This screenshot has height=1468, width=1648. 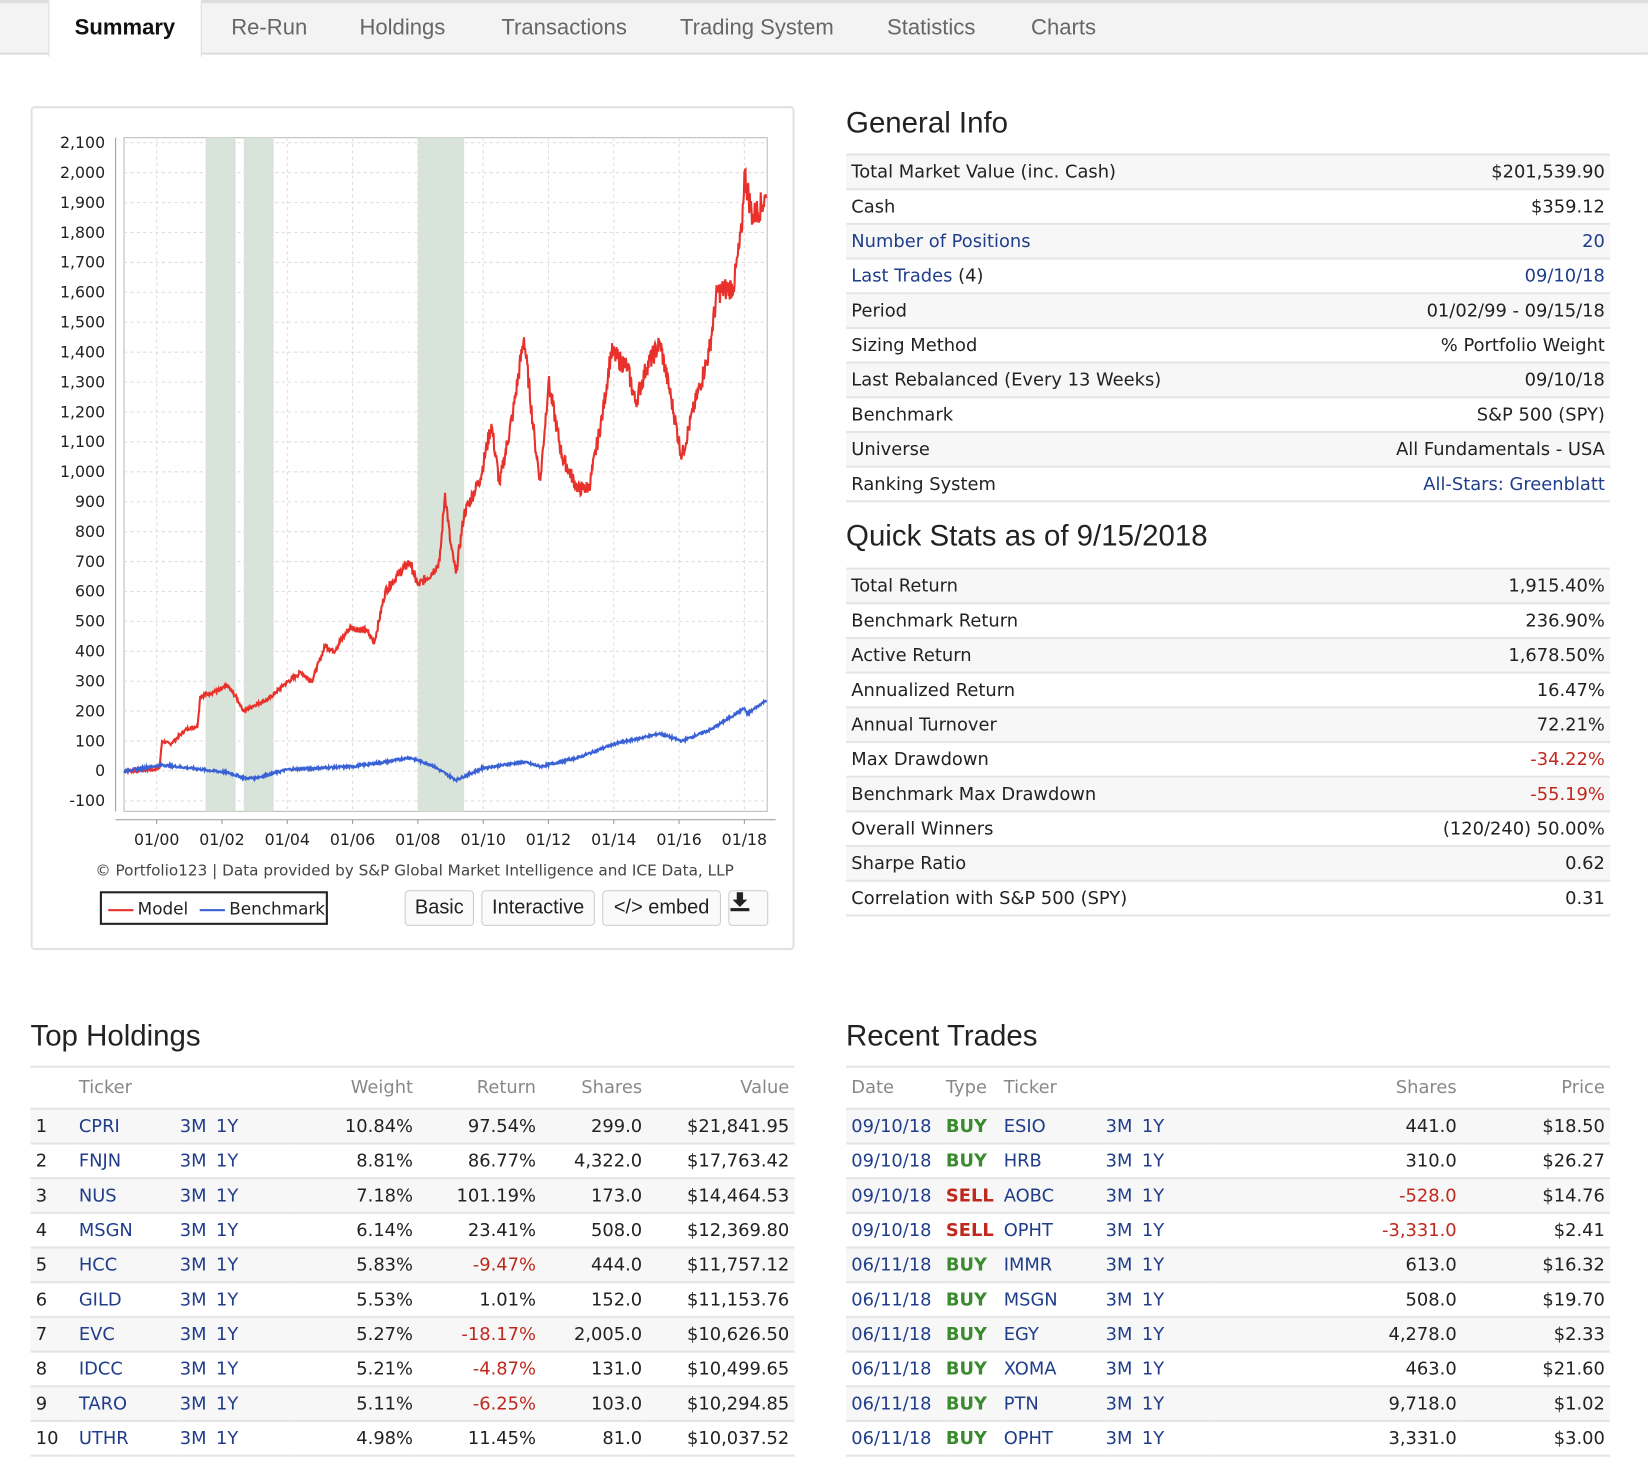 What do you see at coordinates (129, 1265) in the screenshot?
I see `ticker-link: HCC` at bounding box center [129, 1265].